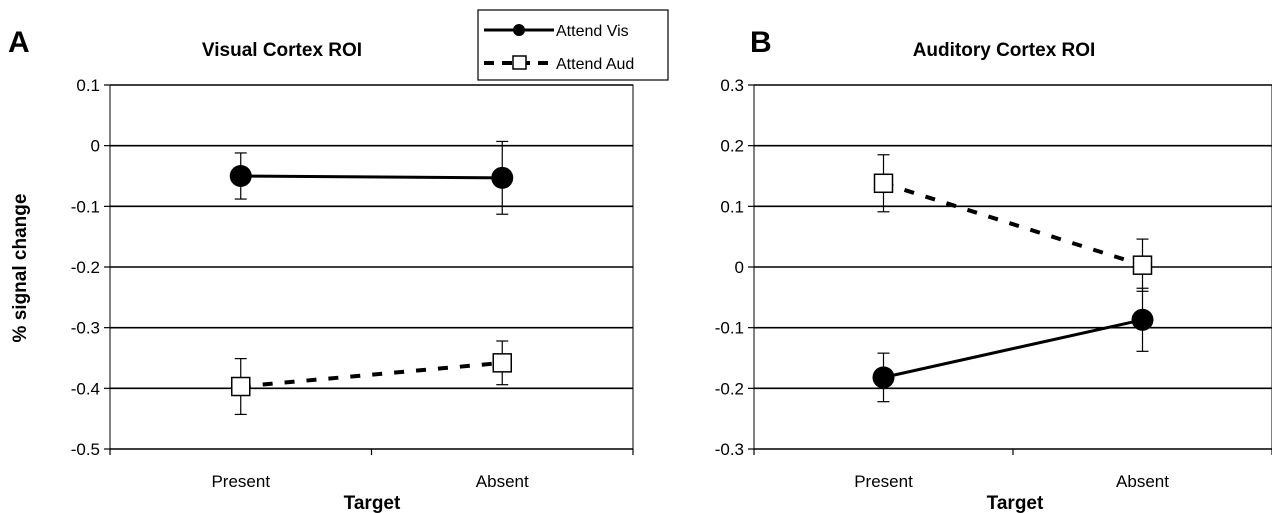 This screenshot has width=1272, height=513. What do you see at coordinates (19, 42) in the screenshot?
I see `panel-letter-a: A` at bounding box center [19, 42].